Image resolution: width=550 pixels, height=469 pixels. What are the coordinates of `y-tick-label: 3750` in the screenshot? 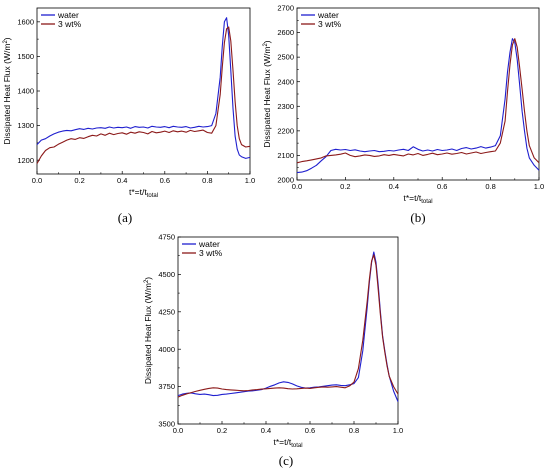 It's located at (166, 386).